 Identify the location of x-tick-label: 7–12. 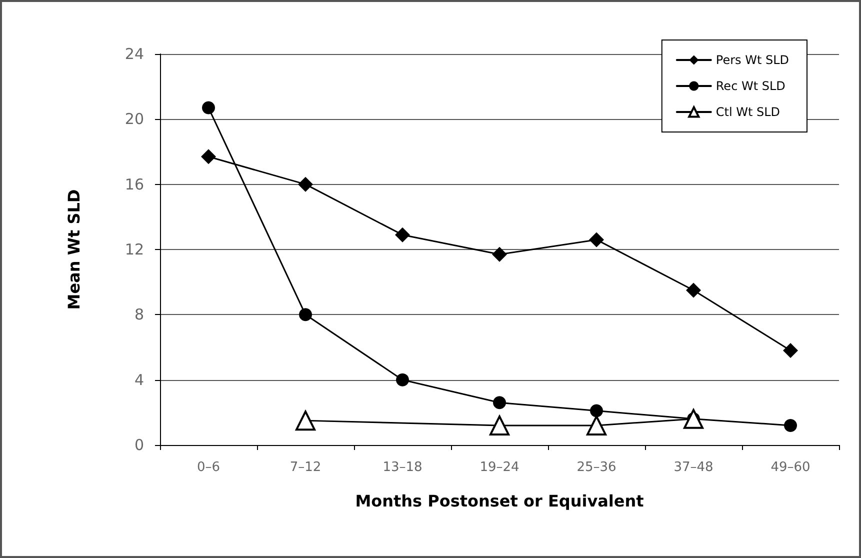
(306, 467).